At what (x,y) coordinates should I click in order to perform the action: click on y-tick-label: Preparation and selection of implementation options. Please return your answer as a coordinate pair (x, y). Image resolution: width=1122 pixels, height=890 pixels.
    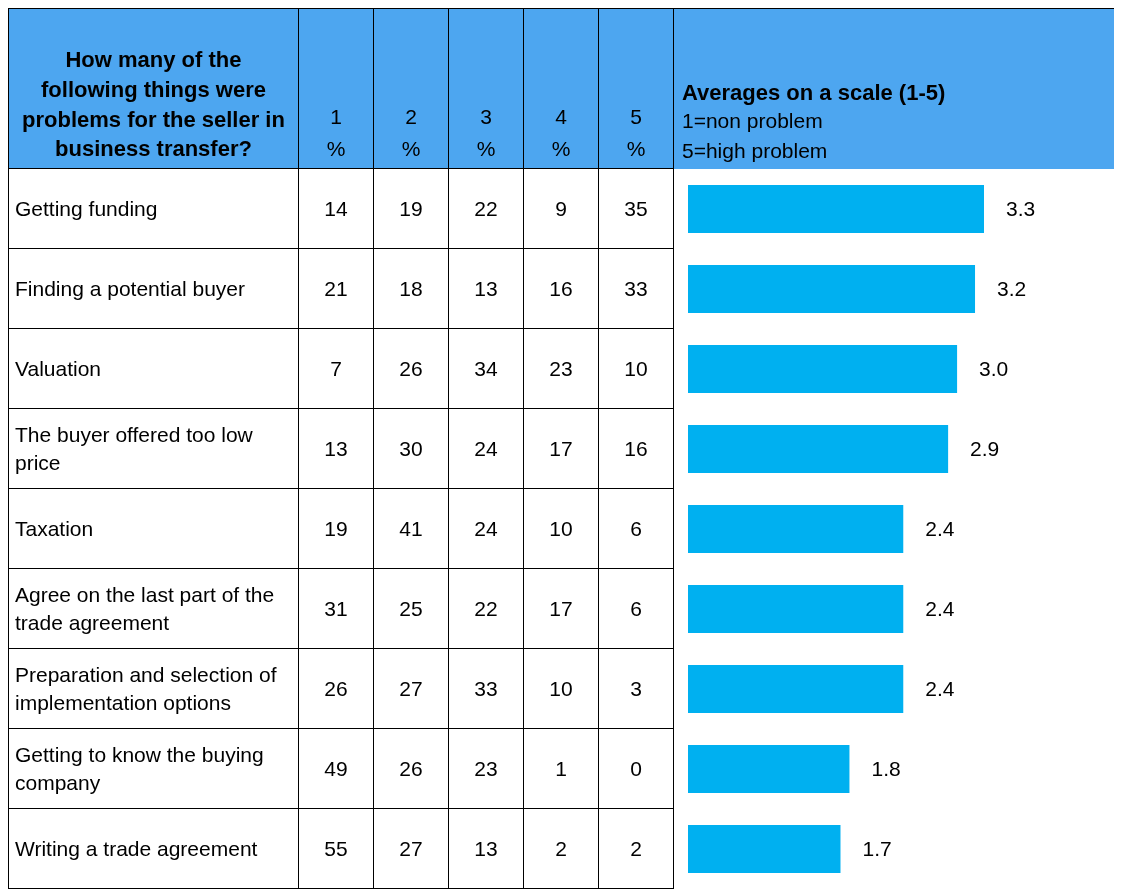
    Looking at the image, I should click on (153, 688).